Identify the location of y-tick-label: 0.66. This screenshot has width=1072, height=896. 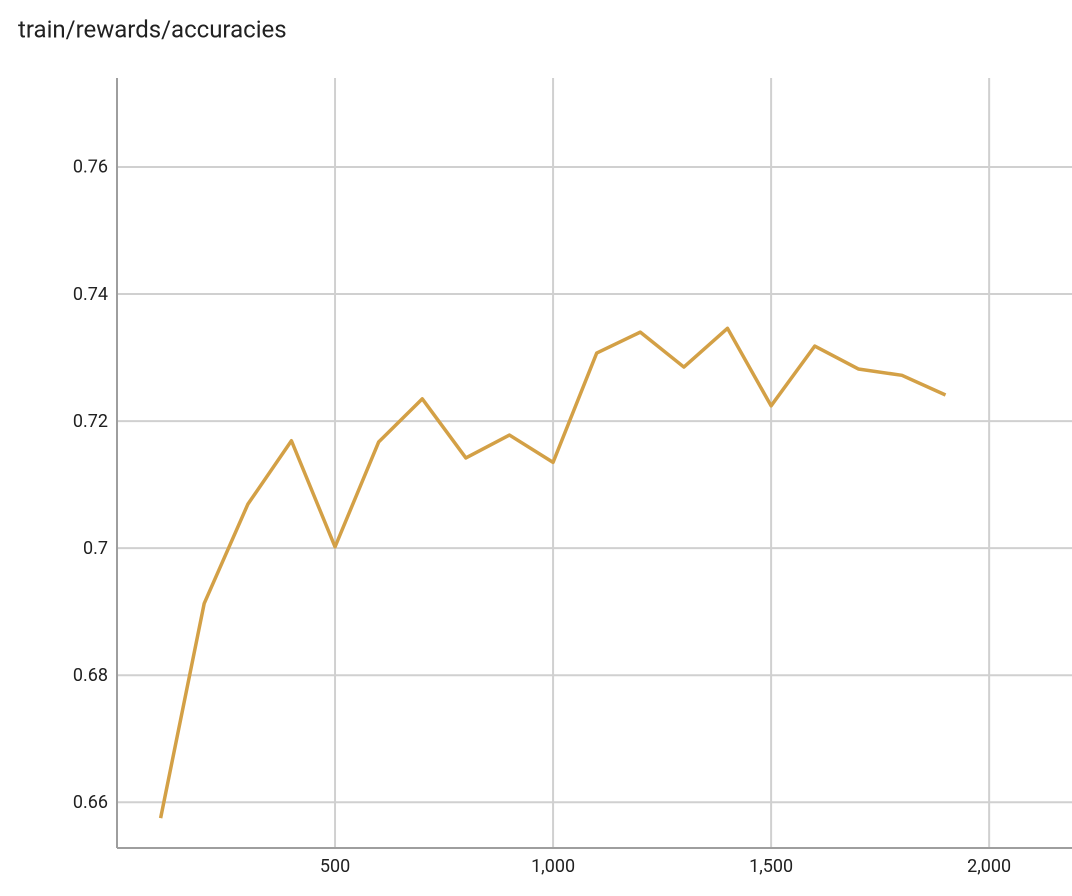
(90, 802).